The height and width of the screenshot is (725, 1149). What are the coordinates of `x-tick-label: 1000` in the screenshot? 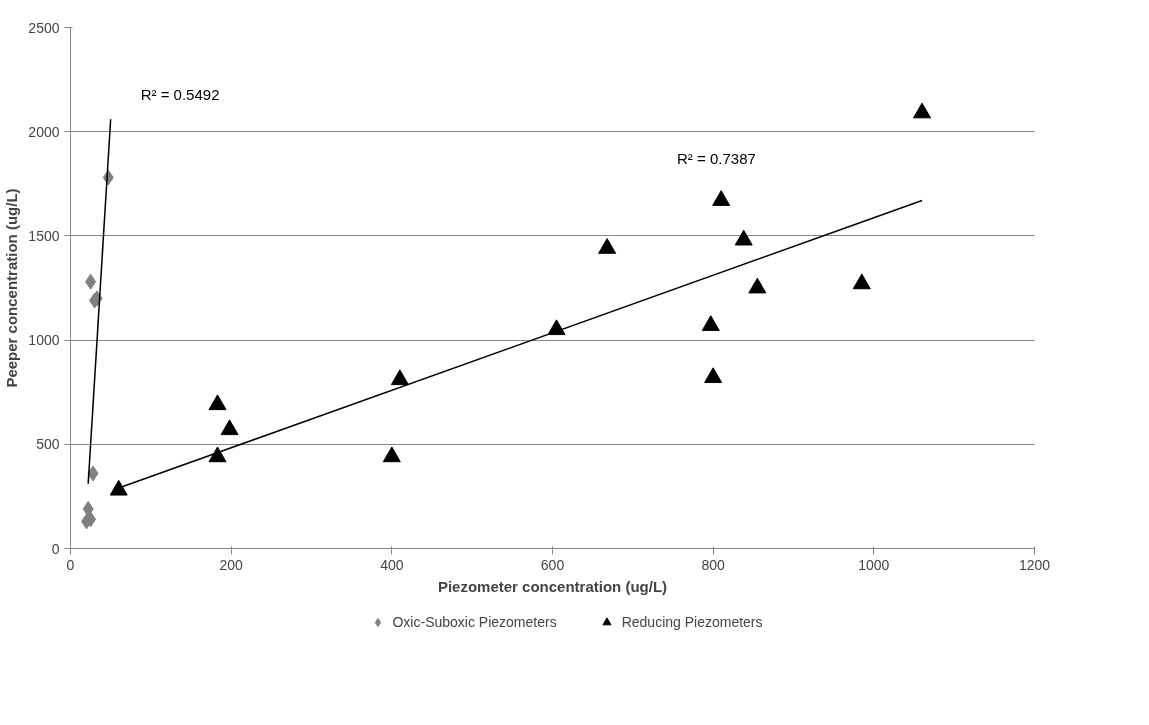 It's located at (874, 564).